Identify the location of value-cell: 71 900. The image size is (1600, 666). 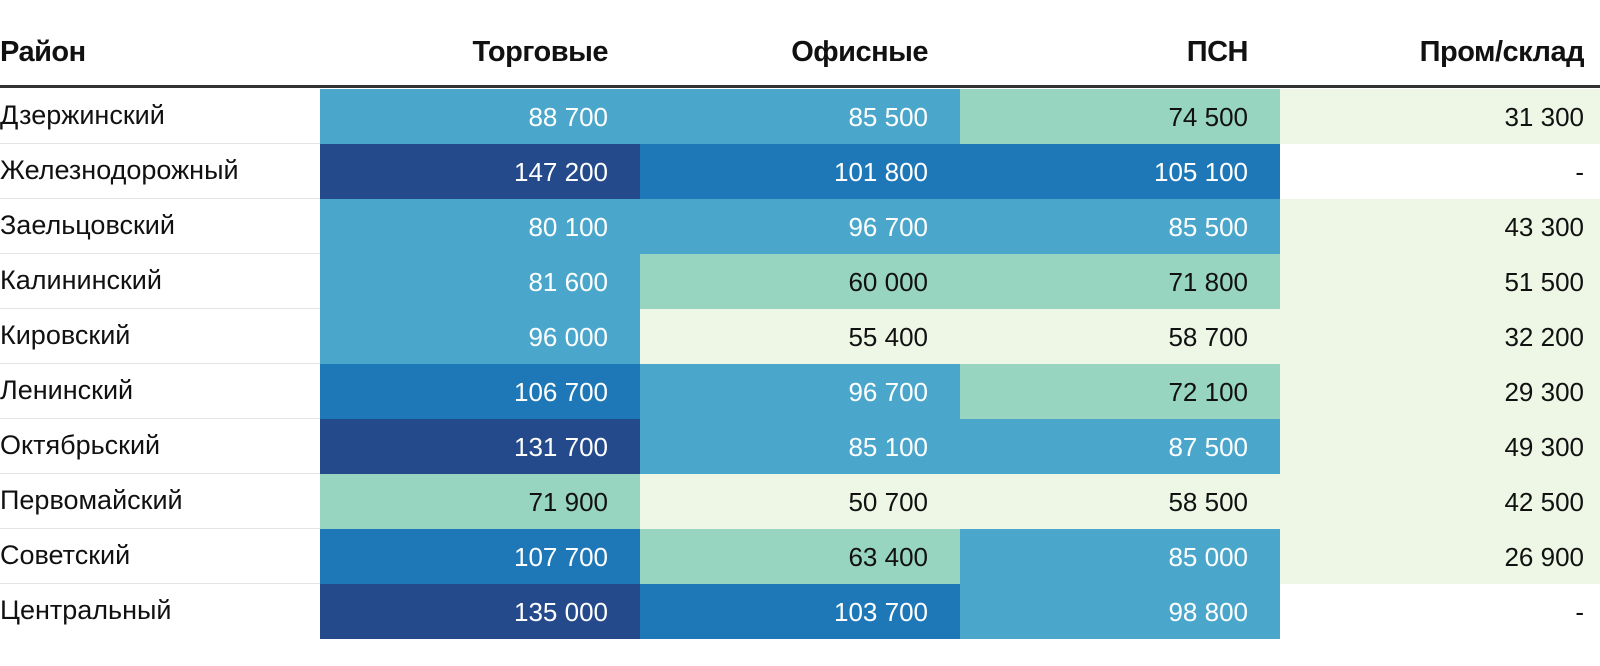
(480, 501).